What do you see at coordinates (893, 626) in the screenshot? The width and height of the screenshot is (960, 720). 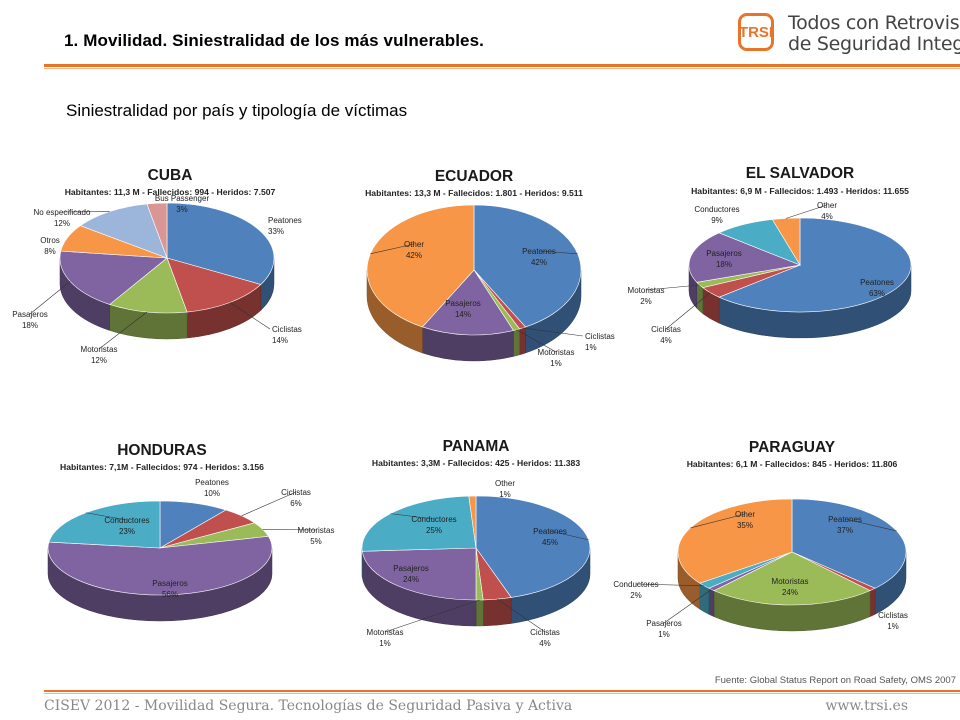 I see `slice-value-paraguay-ciclistas: 1%` at bounding box center [893, 626].